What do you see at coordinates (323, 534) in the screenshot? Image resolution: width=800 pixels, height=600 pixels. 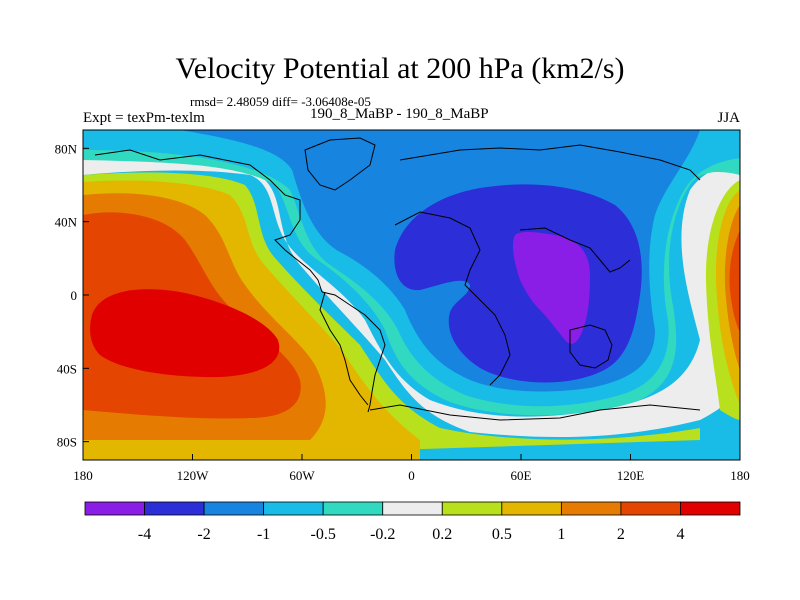 I see `colorbar-label: -0.5` at bounding box center [323, 534].